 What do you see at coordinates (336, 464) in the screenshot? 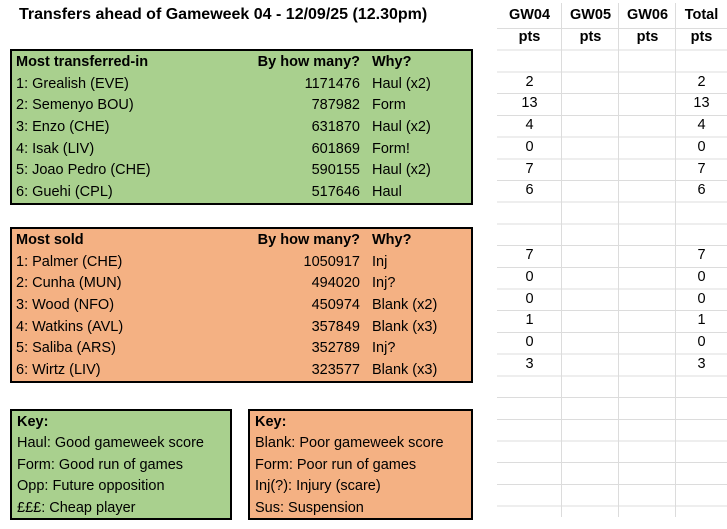
I see `key-line: Form: Poor run of games` at bounding box center [336, 464].